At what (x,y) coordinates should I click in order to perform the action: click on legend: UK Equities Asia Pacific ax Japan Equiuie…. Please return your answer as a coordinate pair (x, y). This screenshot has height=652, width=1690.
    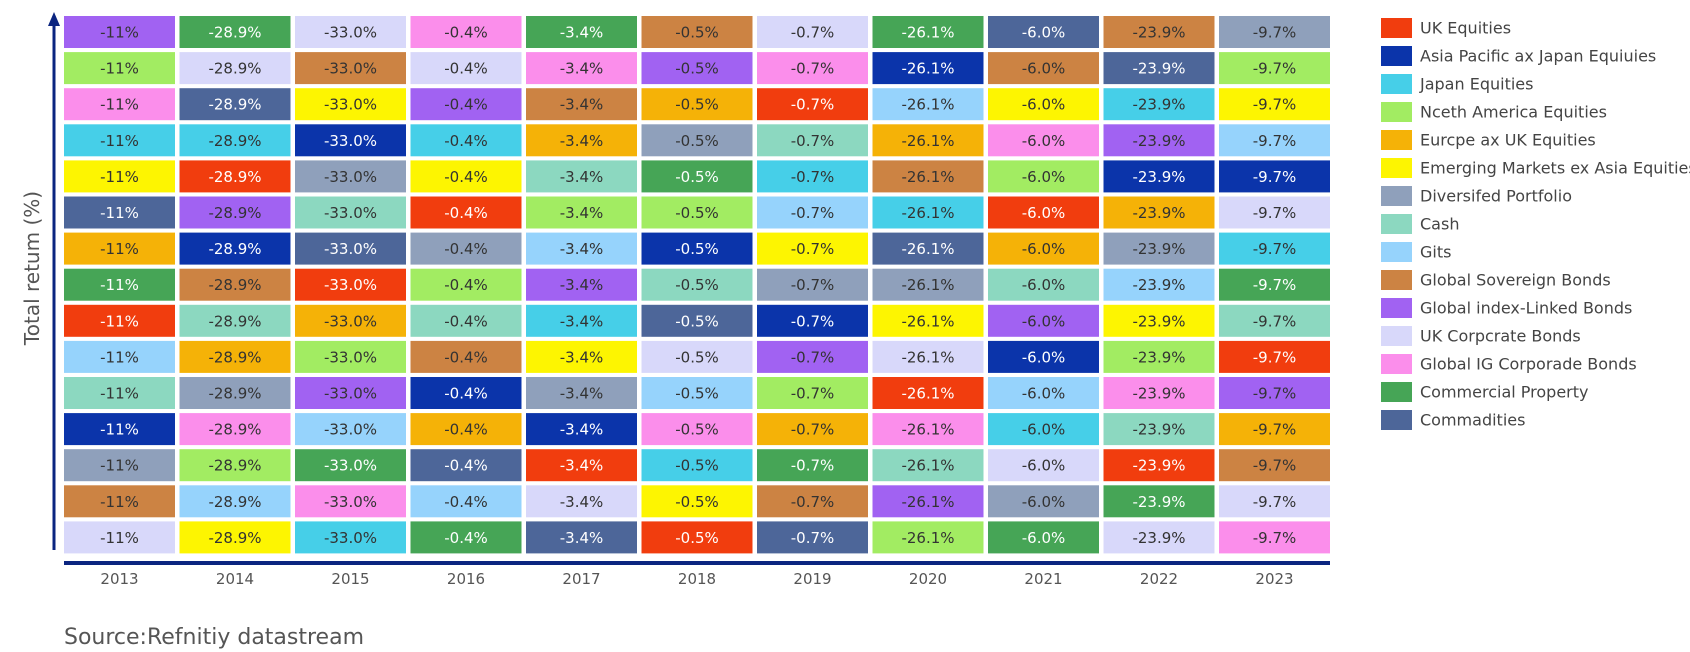
    Looking at the image, I should click on (1535, 224).